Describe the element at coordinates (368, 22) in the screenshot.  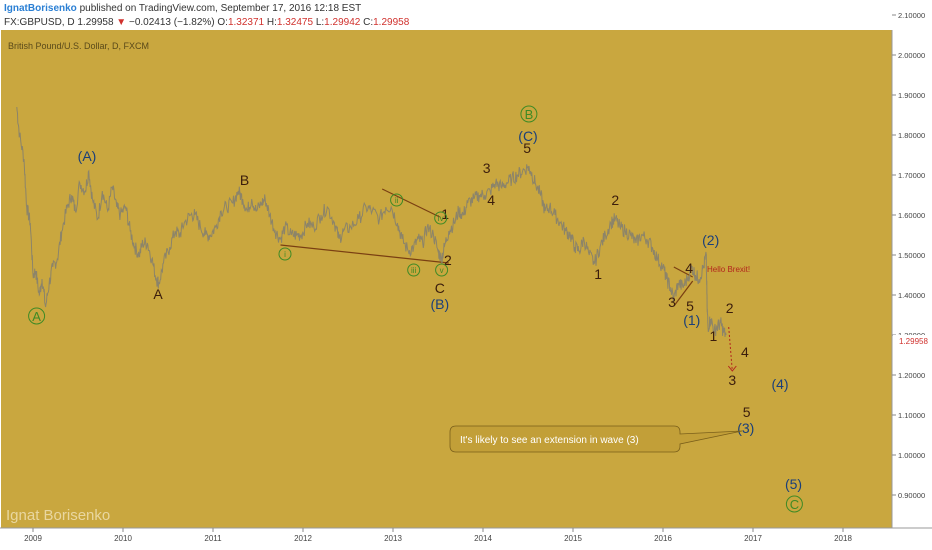
I see `c-label: C:` at that location.